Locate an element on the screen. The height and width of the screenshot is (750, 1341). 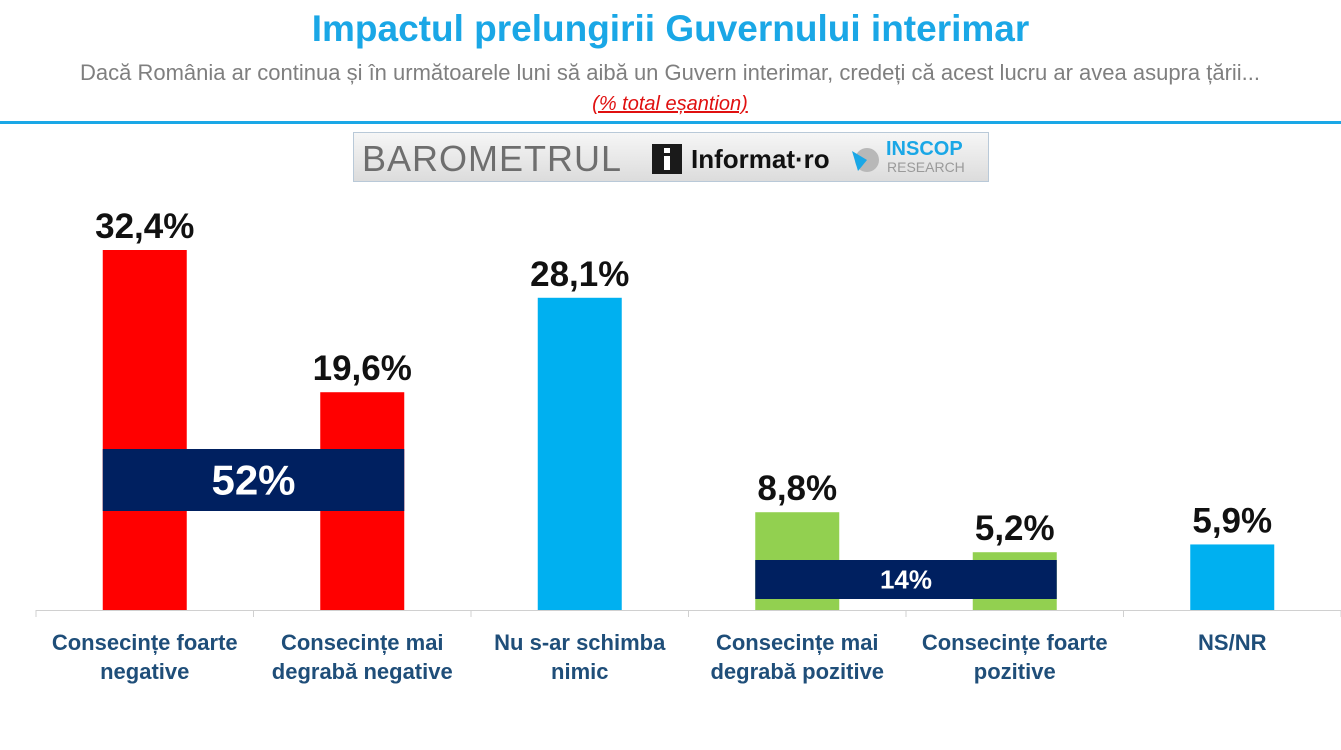
category-label-4: Consecințe mai degrabă pozitive is located at coordinates (797, 657).